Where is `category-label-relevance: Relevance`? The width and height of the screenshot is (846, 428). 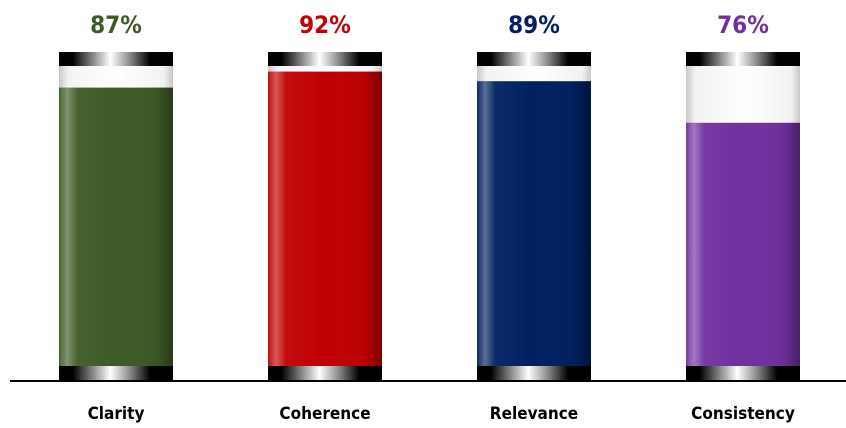 category-label-relevance: Relevance is located at coordinates (534, 414).